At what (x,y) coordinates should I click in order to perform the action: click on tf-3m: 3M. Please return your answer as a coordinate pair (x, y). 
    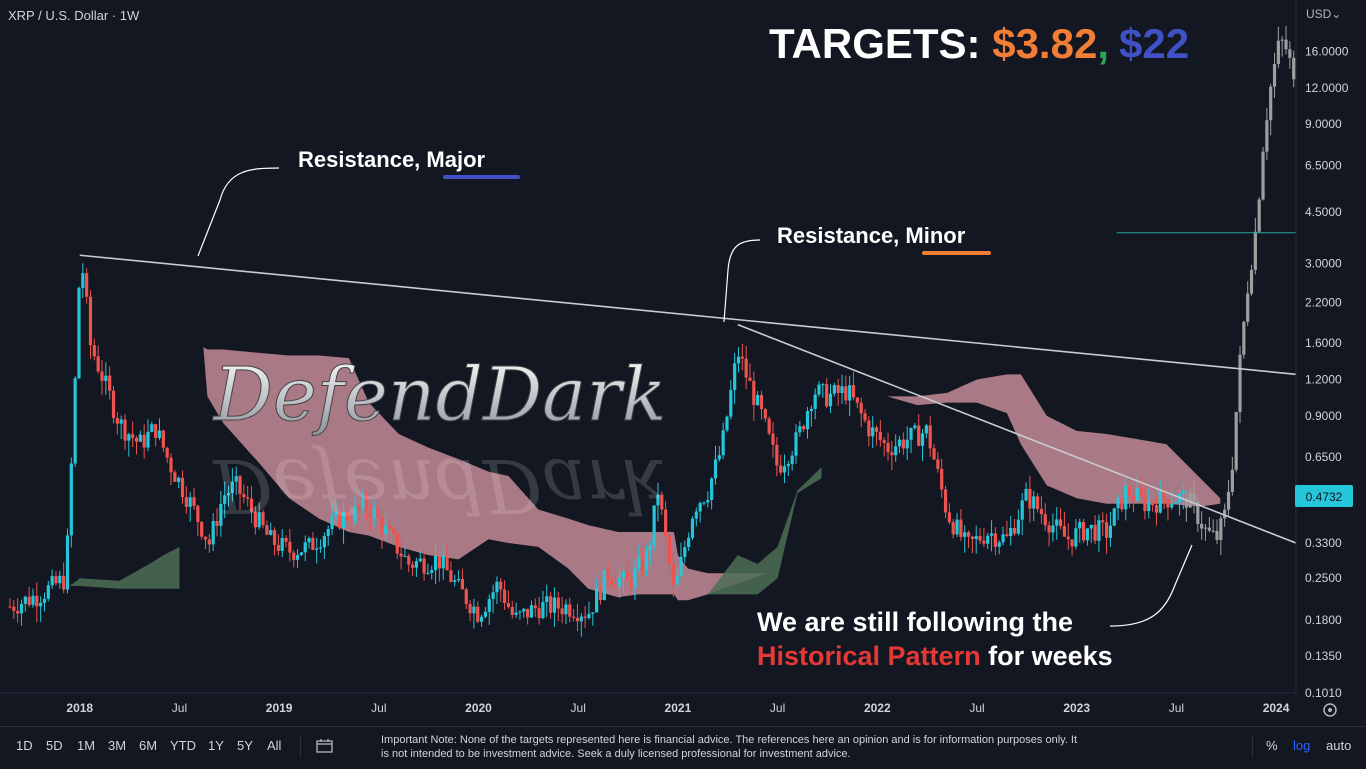
    Looking at the image, I should click on (117, 745).